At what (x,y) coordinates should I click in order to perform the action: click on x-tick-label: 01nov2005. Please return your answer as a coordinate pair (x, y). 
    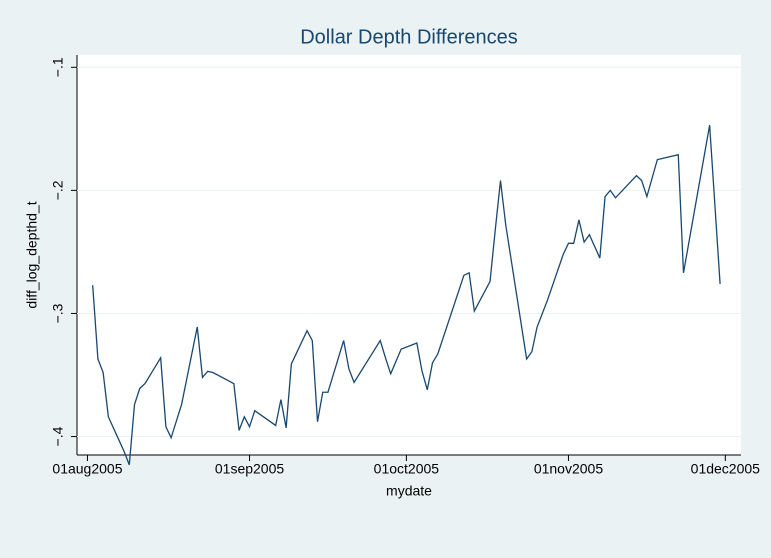
    Looking at the image, I should click on (569, 469).